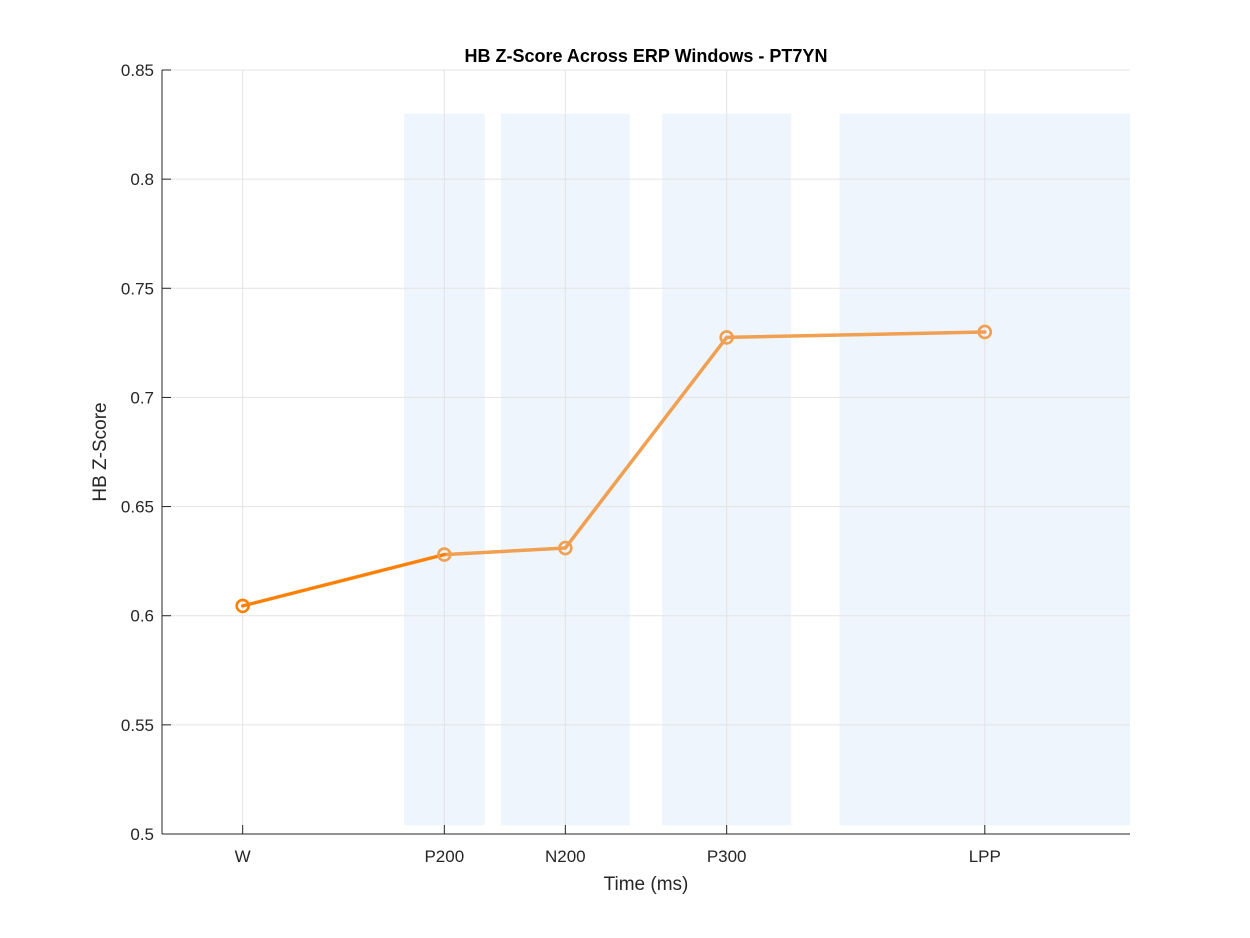 Image resolution: width=1250 pixels, height=938 pixels. I want to click on x-tick-label: N200, so click(565, 856).